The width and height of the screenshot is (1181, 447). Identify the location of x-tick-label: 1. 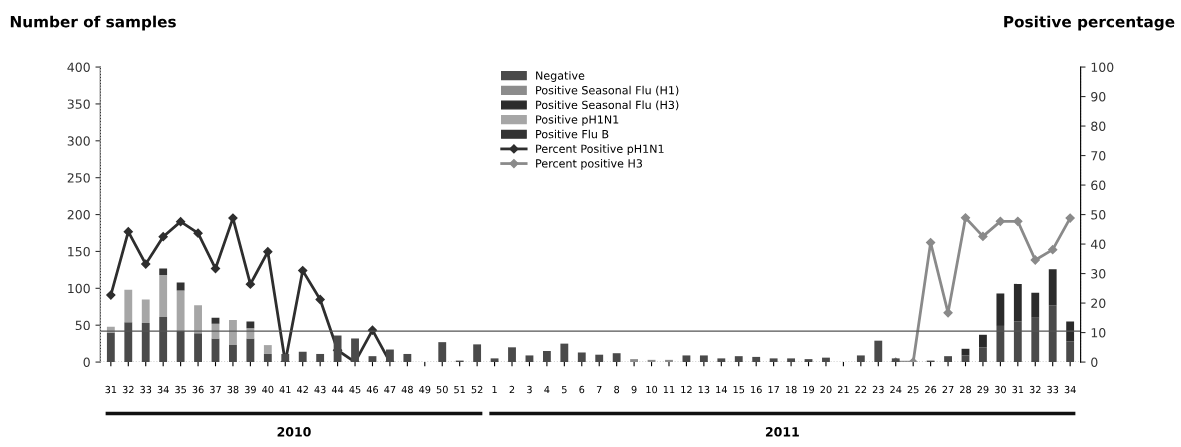
(494, 389).